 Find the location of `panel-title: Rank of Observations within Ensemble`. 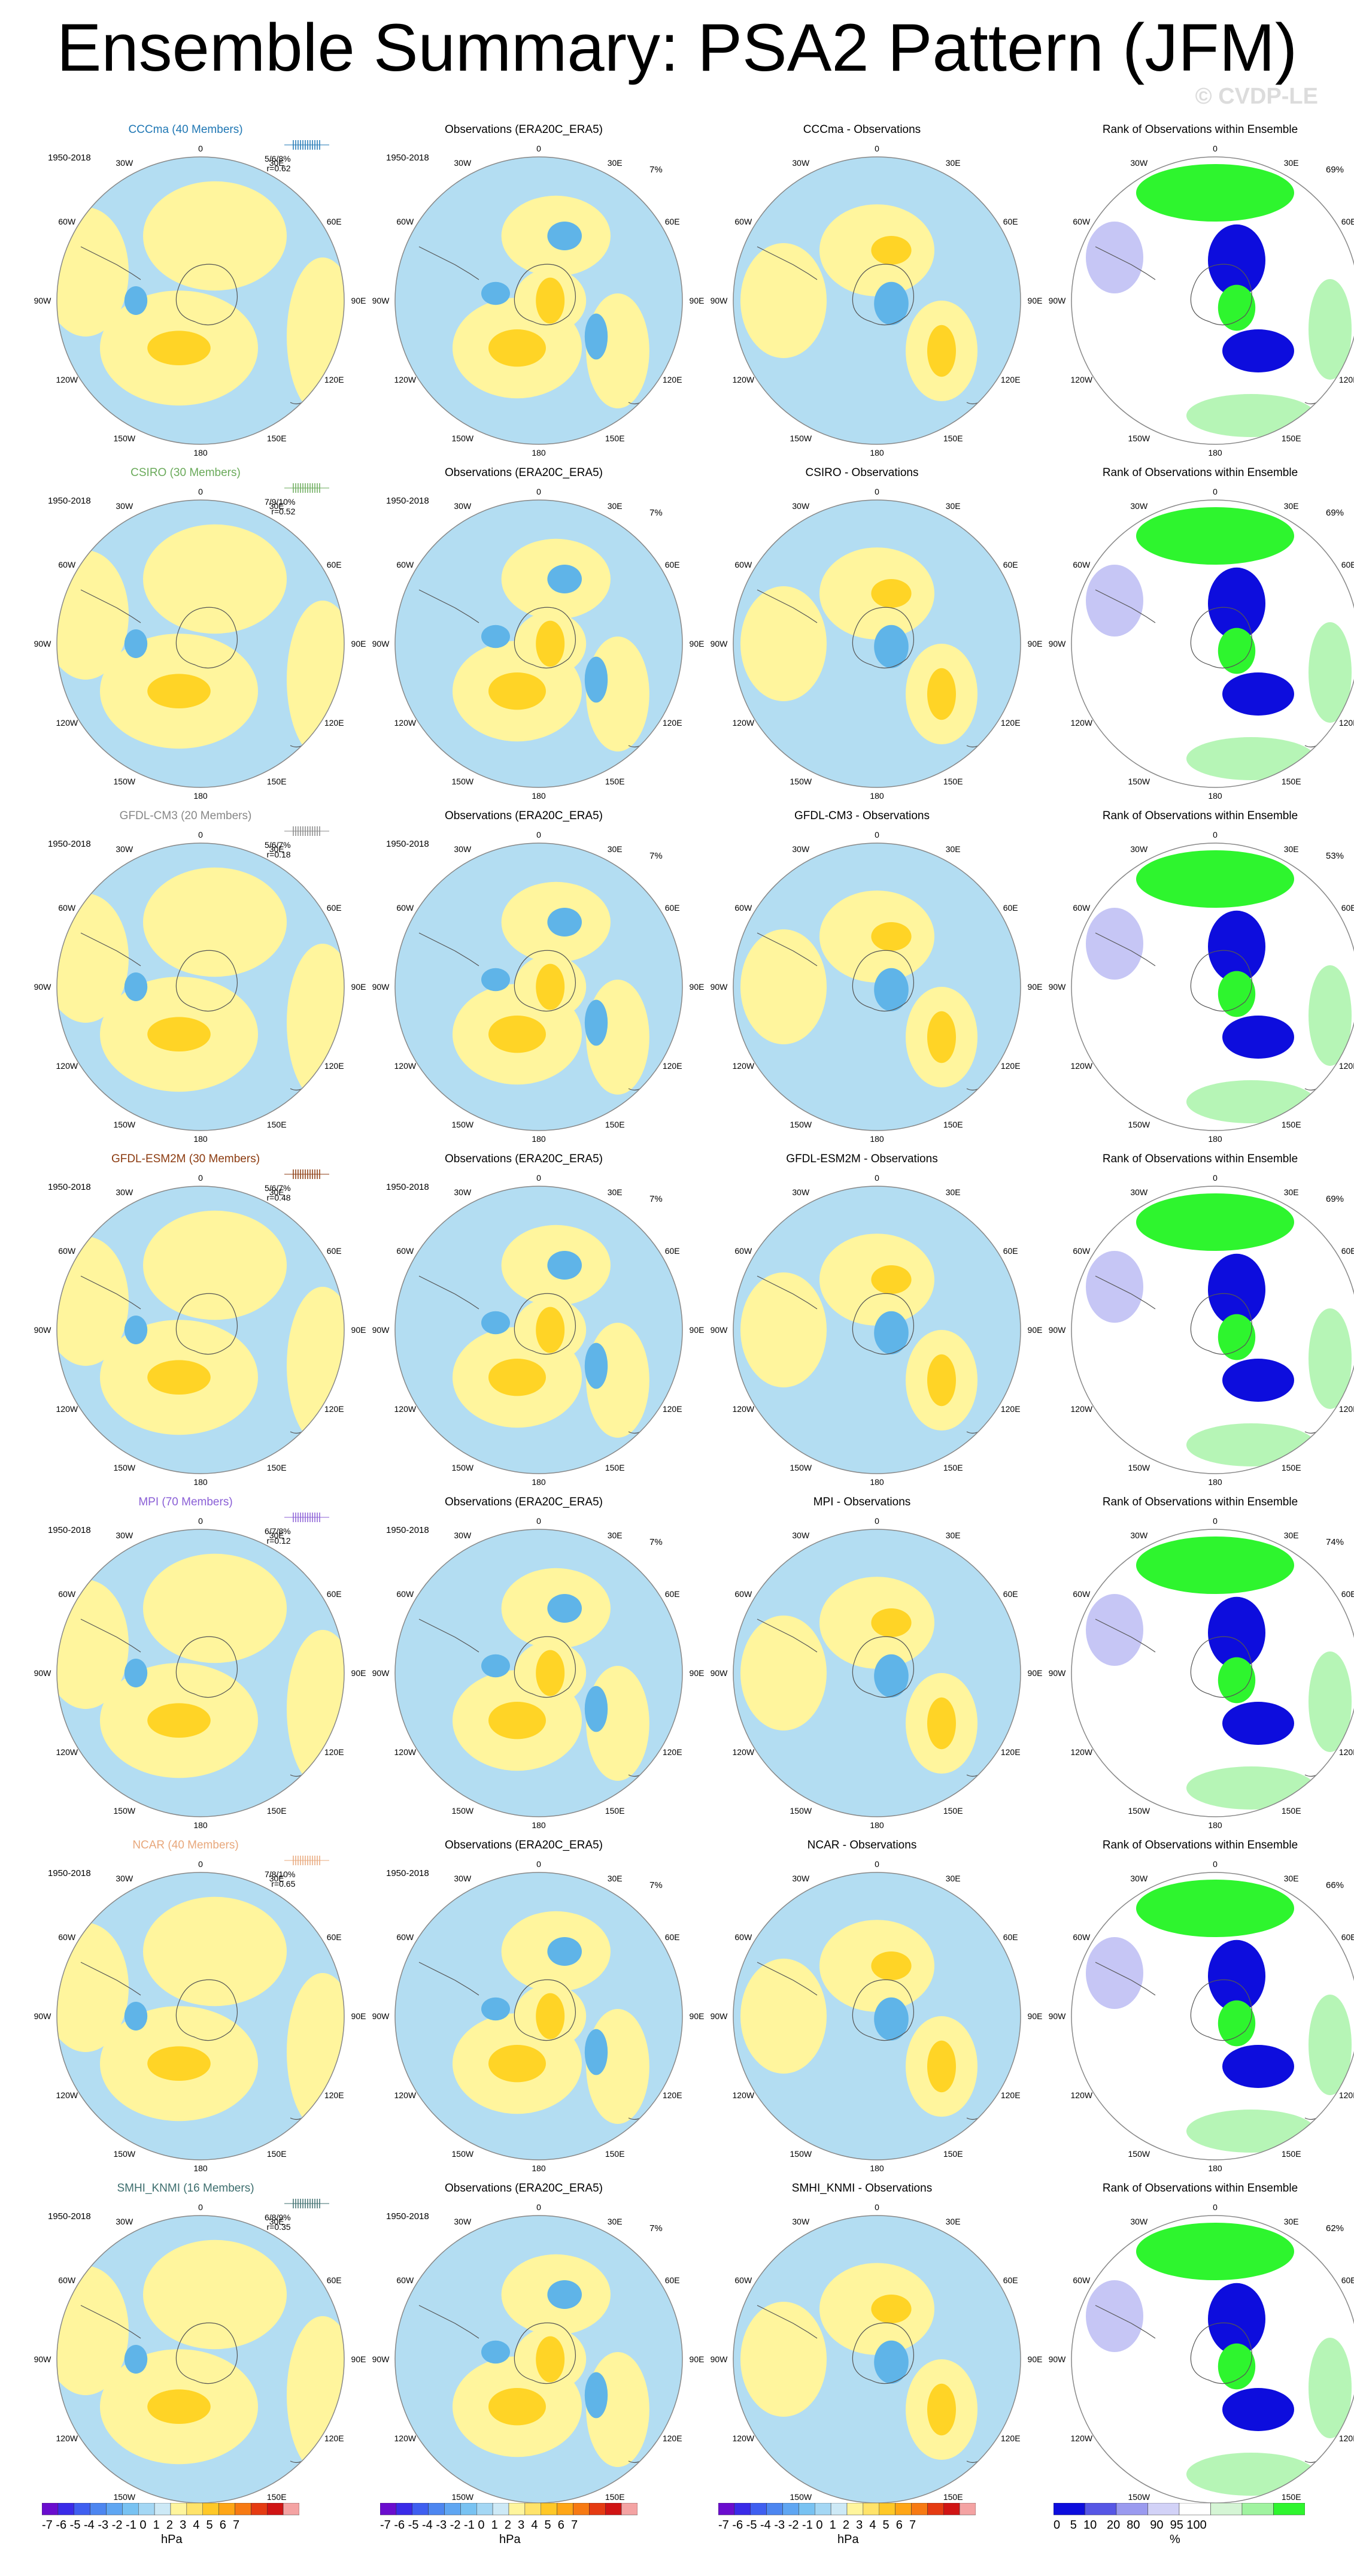

panel-title: Rank of Observations within Ensemble is located at coordinates (1200, 1845).